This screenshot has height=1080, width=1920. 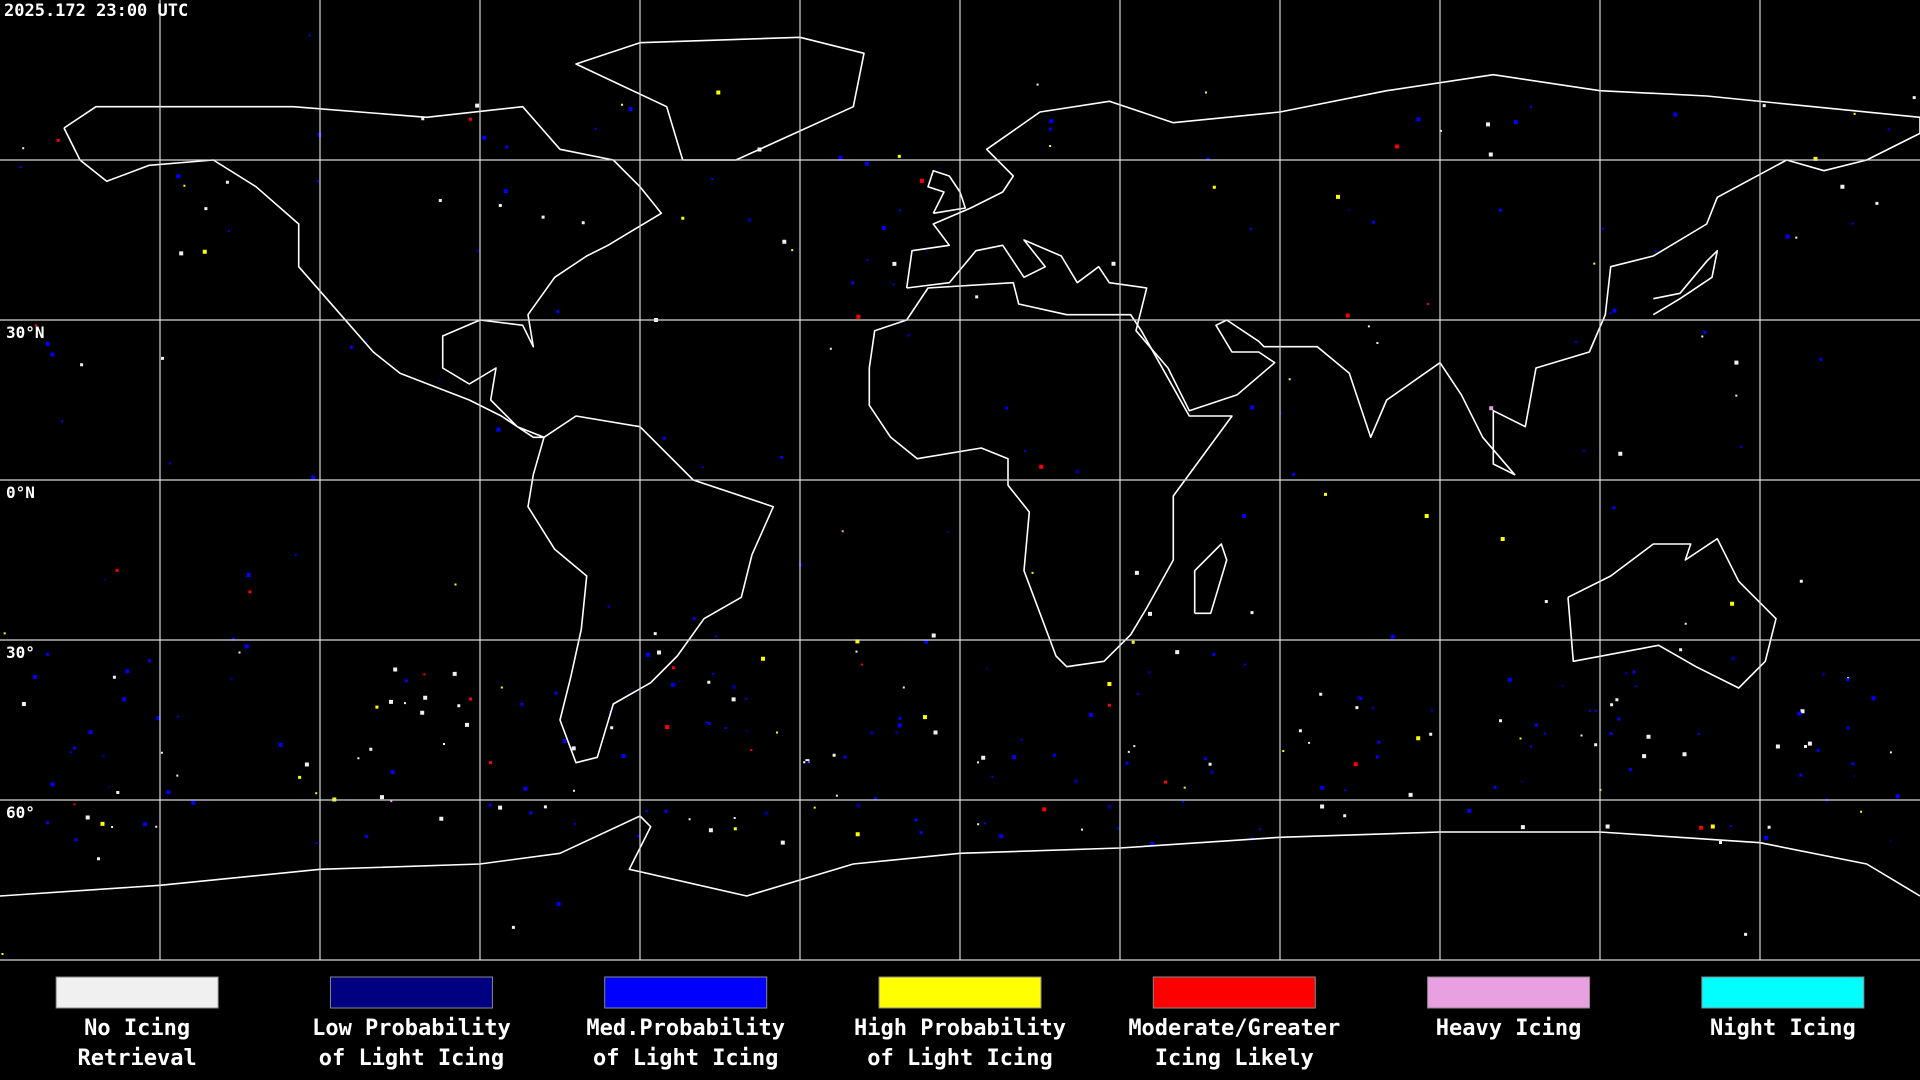 I want to click on legend-label: Night Icing, so click(x=1783, y=1028).